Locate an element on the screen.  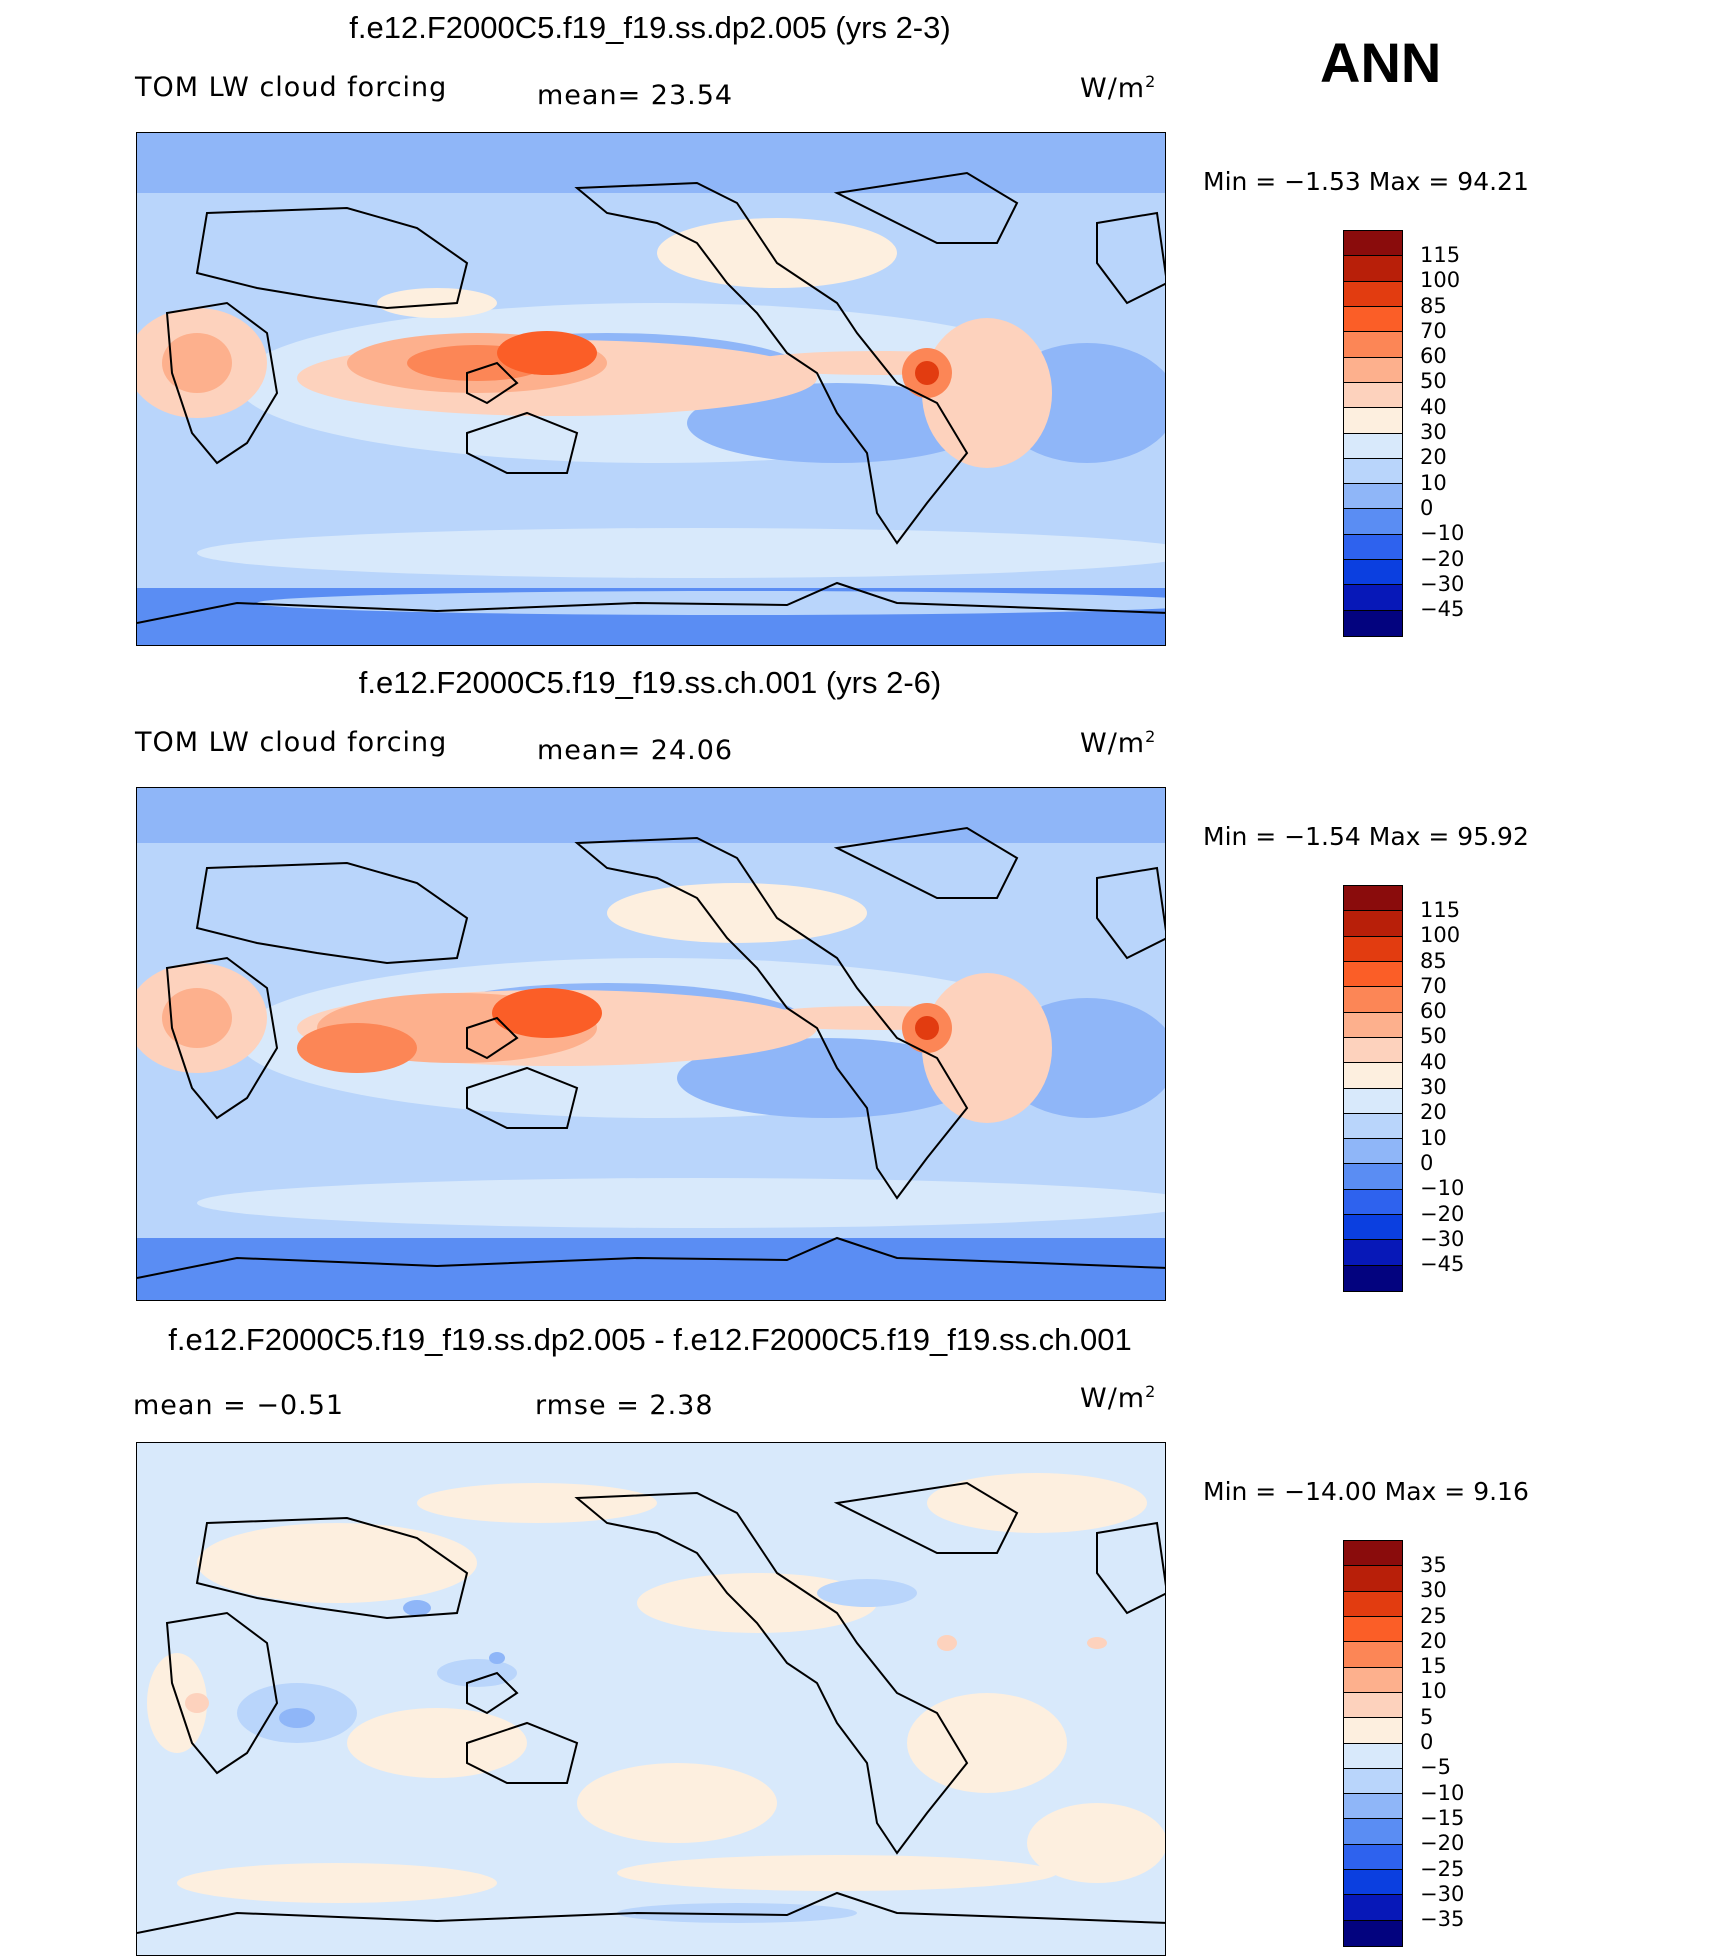
colorbar-label: −35 is located at coordinates (1442, 1919).